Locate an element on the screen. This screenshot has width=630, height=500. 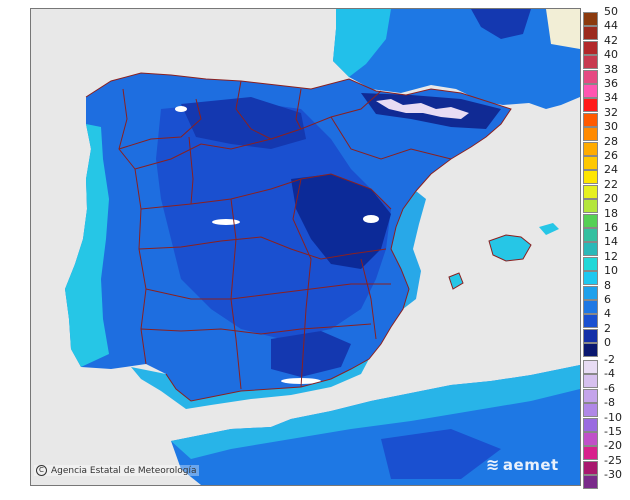
legend-label: 6 is located at coordinates (607, 299).